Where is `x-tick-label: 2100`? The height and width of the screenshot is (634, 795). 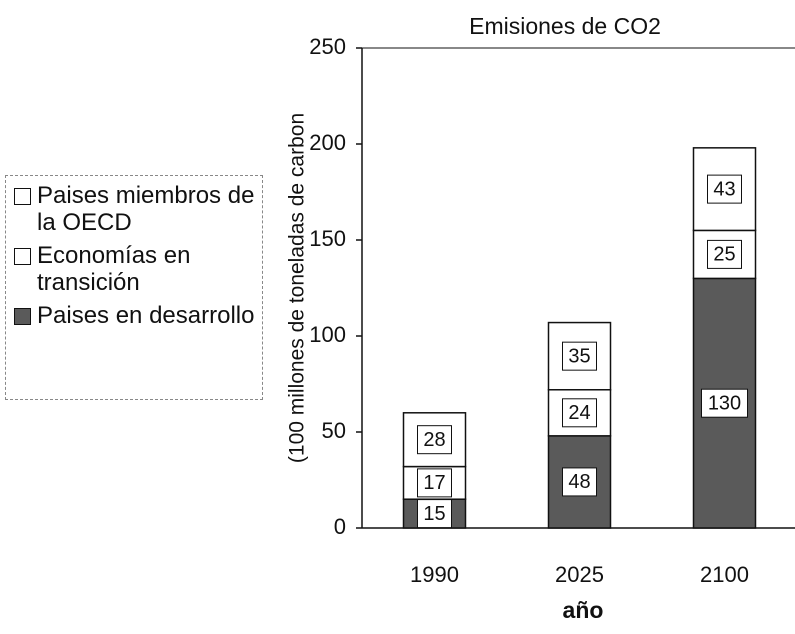 x-tick-label: 2100 is located at coordinates (724, 574).